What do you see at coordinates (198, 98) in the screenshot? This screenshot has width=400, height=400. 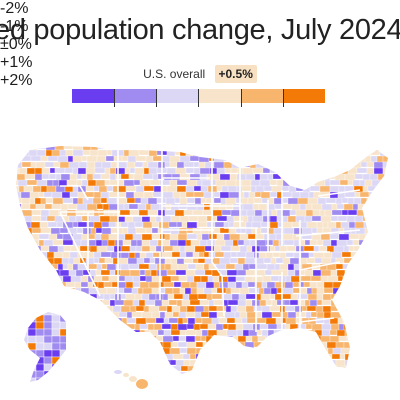 I see `color-legend` at bounding box center [198, 98].